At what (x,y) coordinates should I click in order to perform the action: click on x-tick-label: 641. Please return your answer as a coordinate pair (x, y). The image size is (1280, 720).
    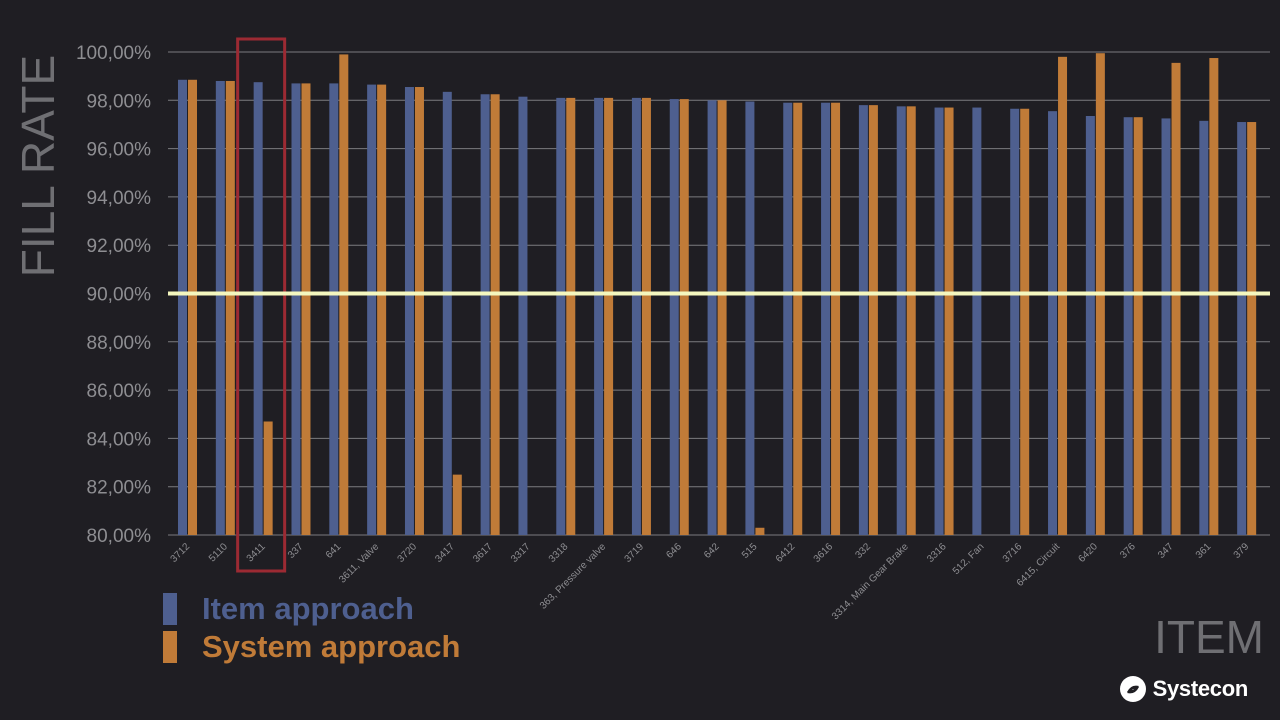
    Looking at the image, I should click on (334, 551).